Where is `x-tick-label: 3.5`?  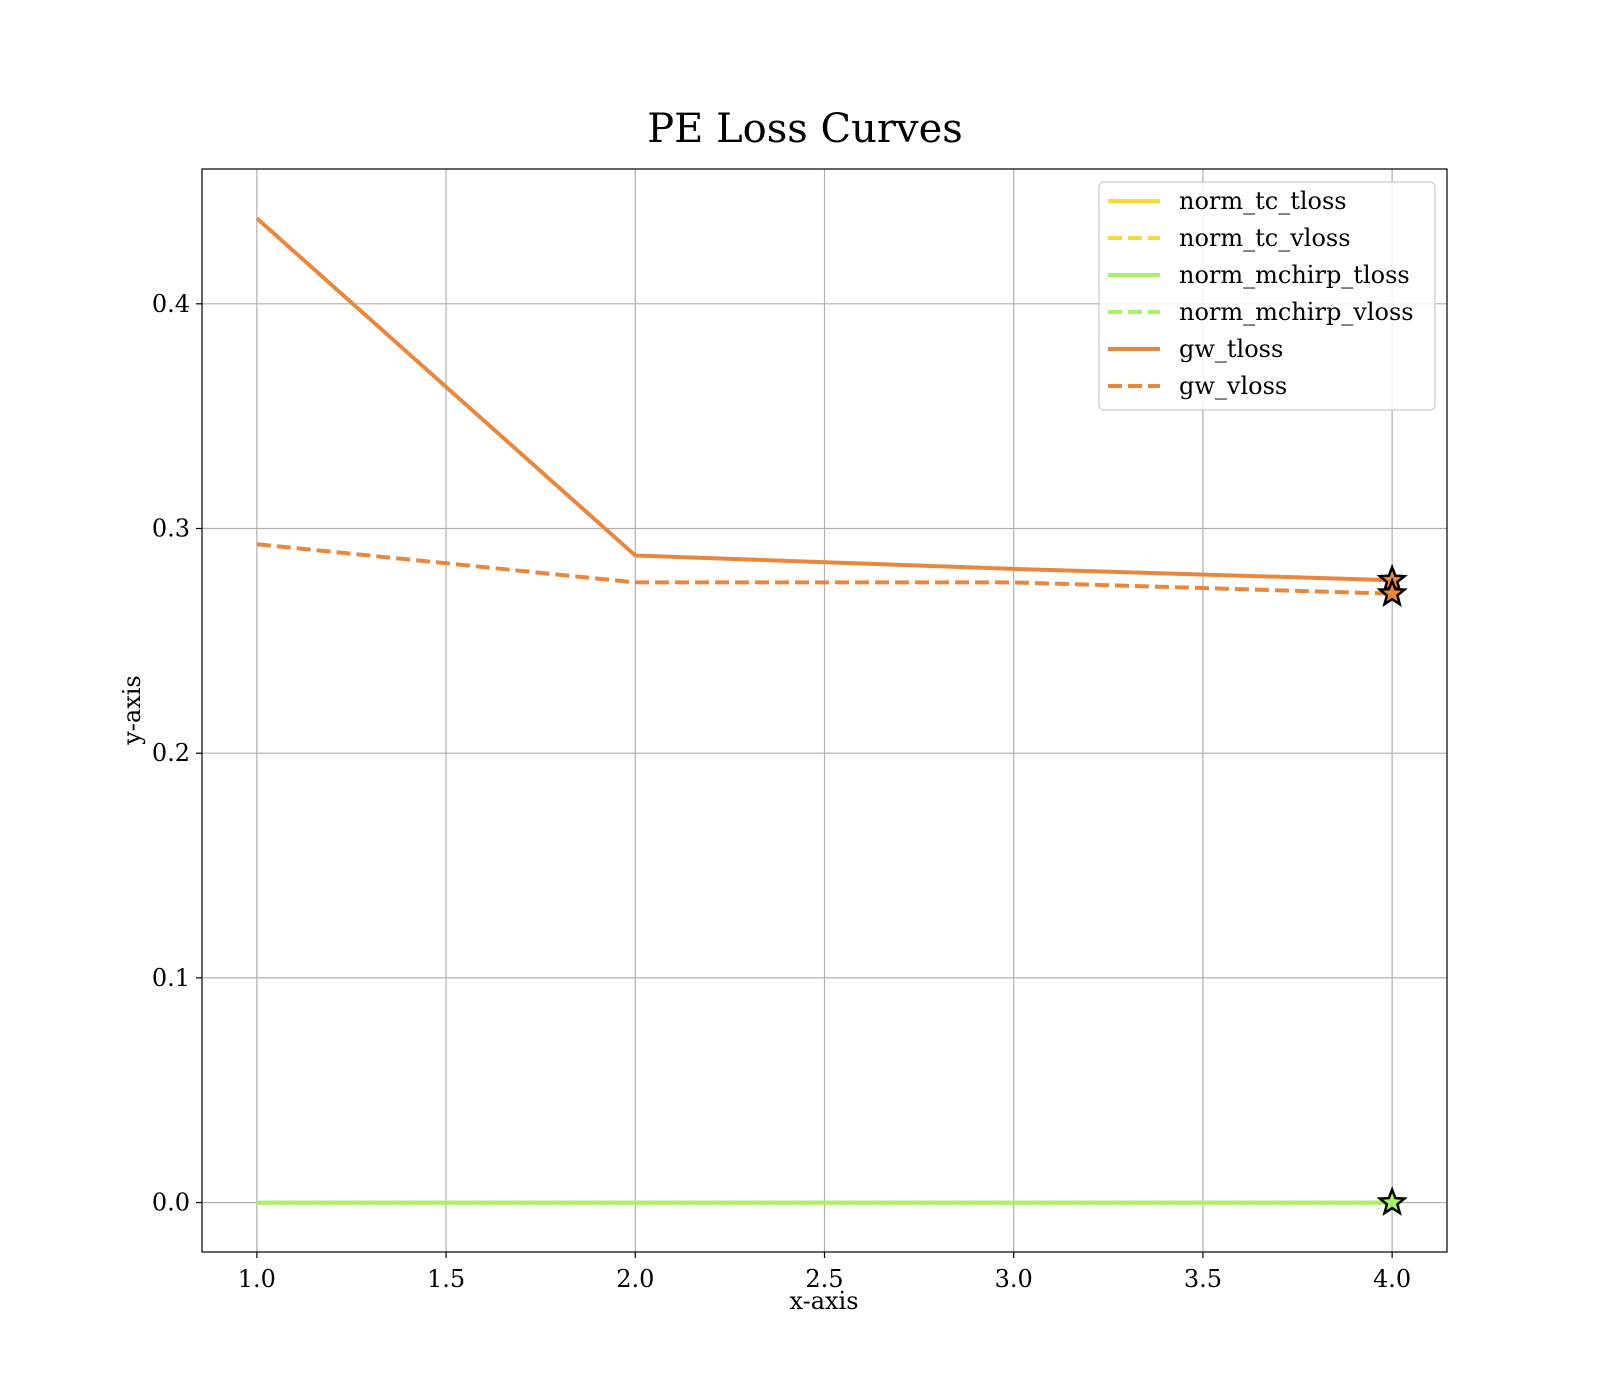 x-tick-label: 3.5 is located at coordinates (1203, 1279).